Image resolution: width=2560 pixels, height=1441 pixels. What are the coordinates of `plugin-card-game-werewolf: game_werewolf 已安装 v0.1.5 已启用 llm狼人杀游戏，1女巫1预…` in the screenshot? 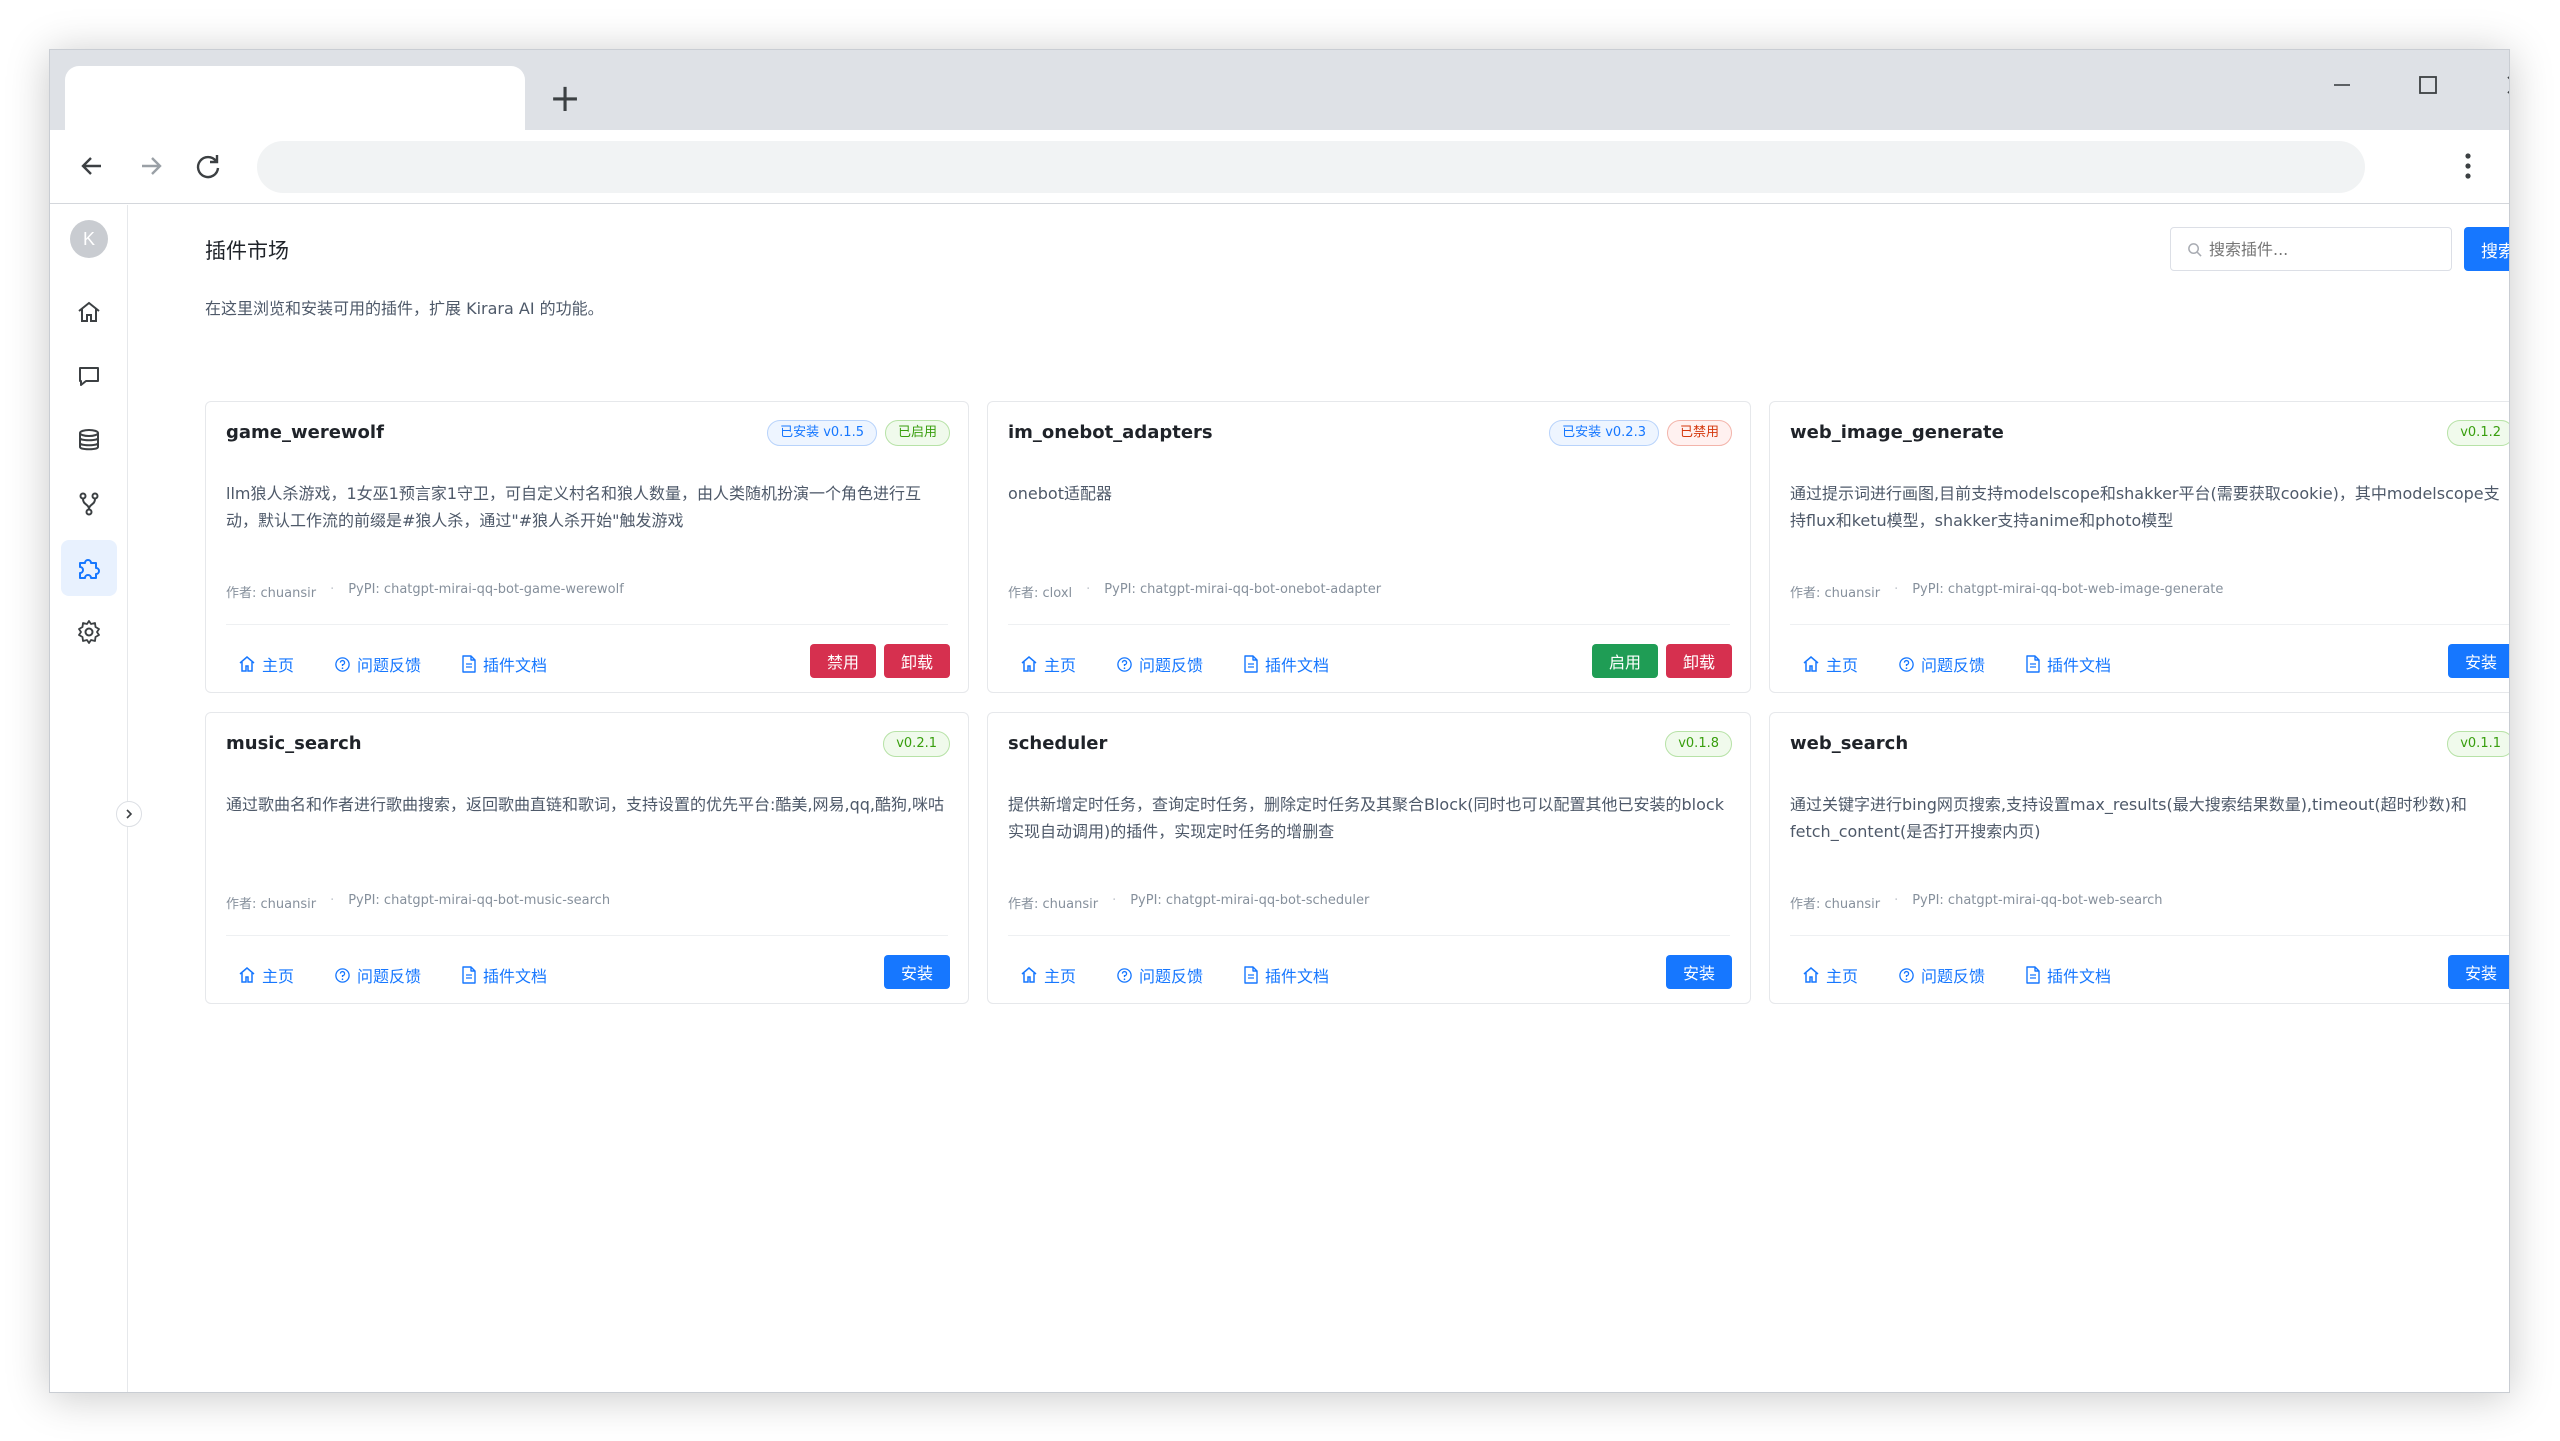 It's located at (587, 547).